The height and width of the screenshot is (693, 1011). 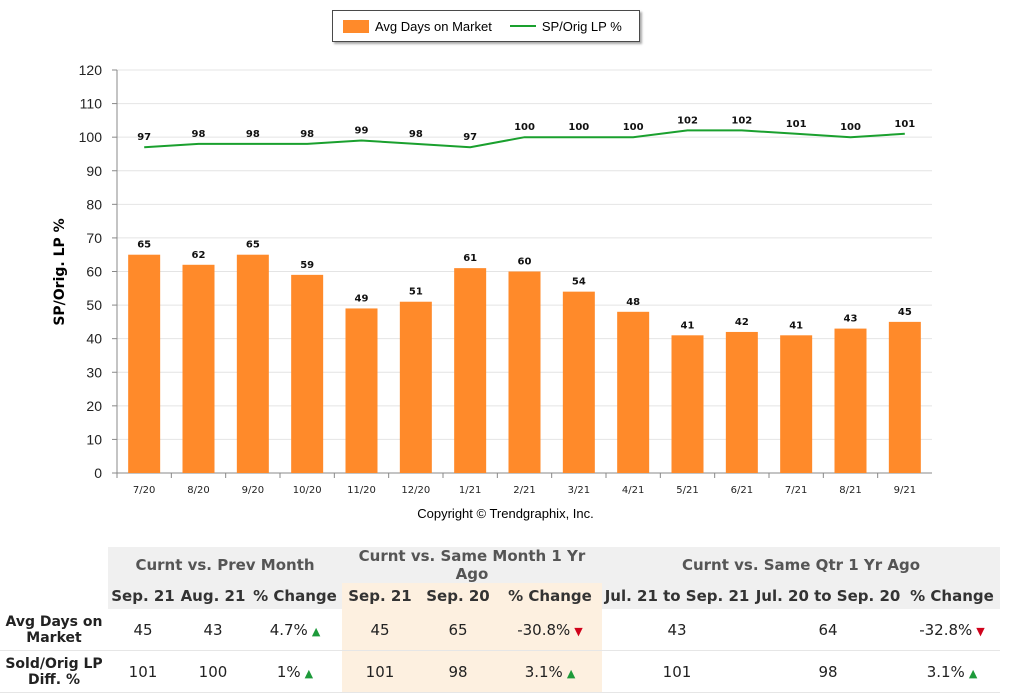 What do you see at coordinates (433, 26) in the screenshot?
I see `legend-bar-label: Avg Days on Market` at bounding box center [433, 26].